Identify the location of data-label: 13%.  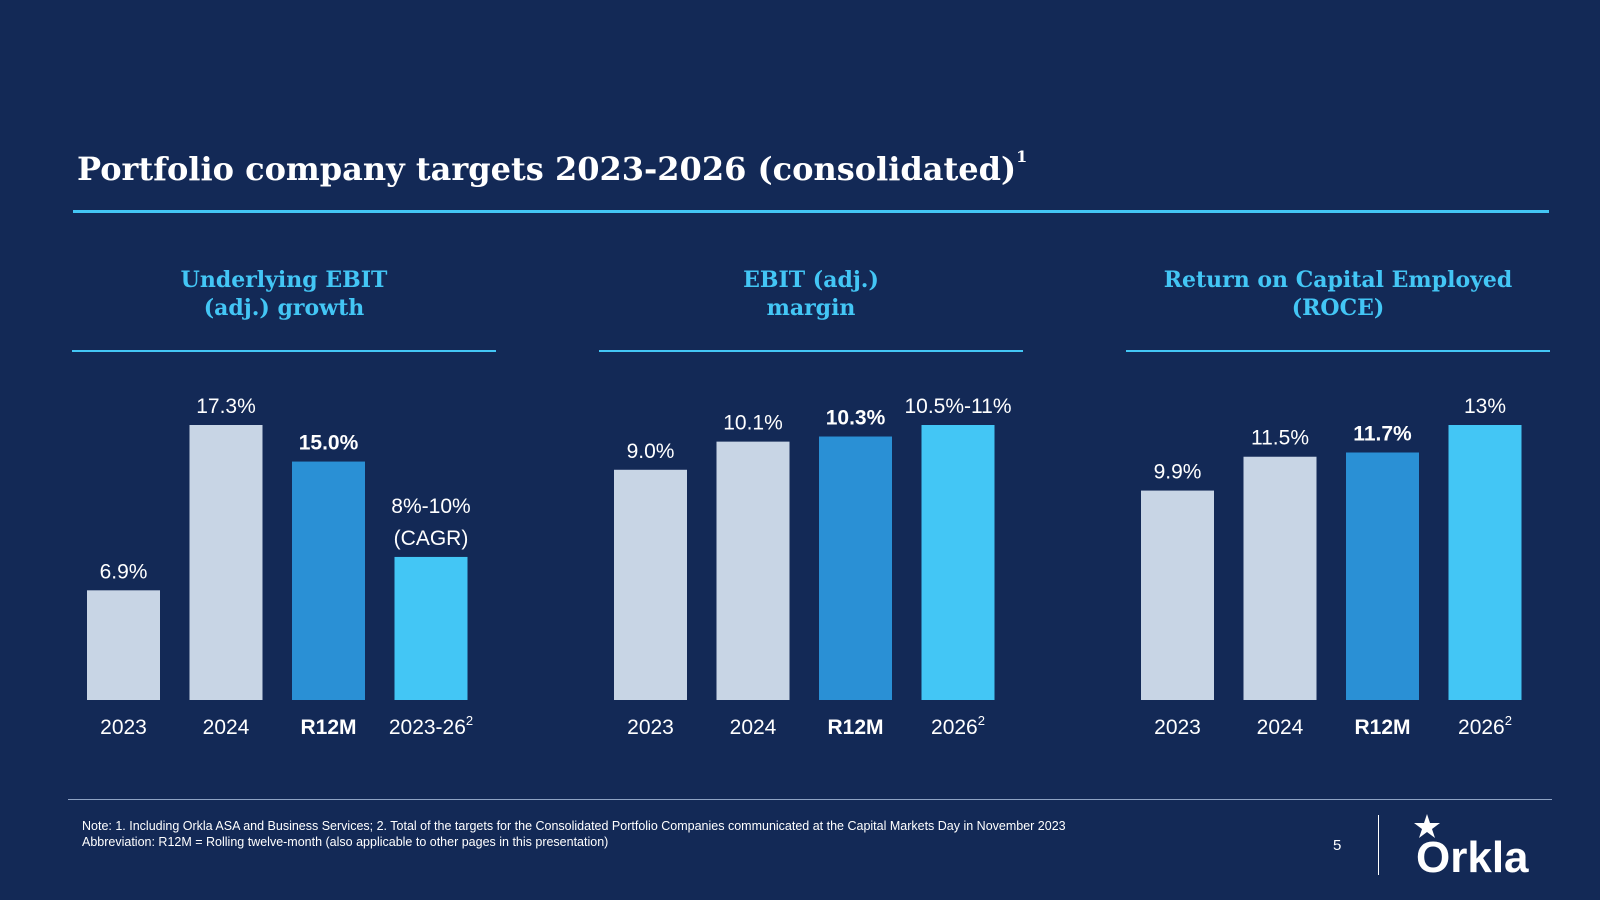
(1485, 406).